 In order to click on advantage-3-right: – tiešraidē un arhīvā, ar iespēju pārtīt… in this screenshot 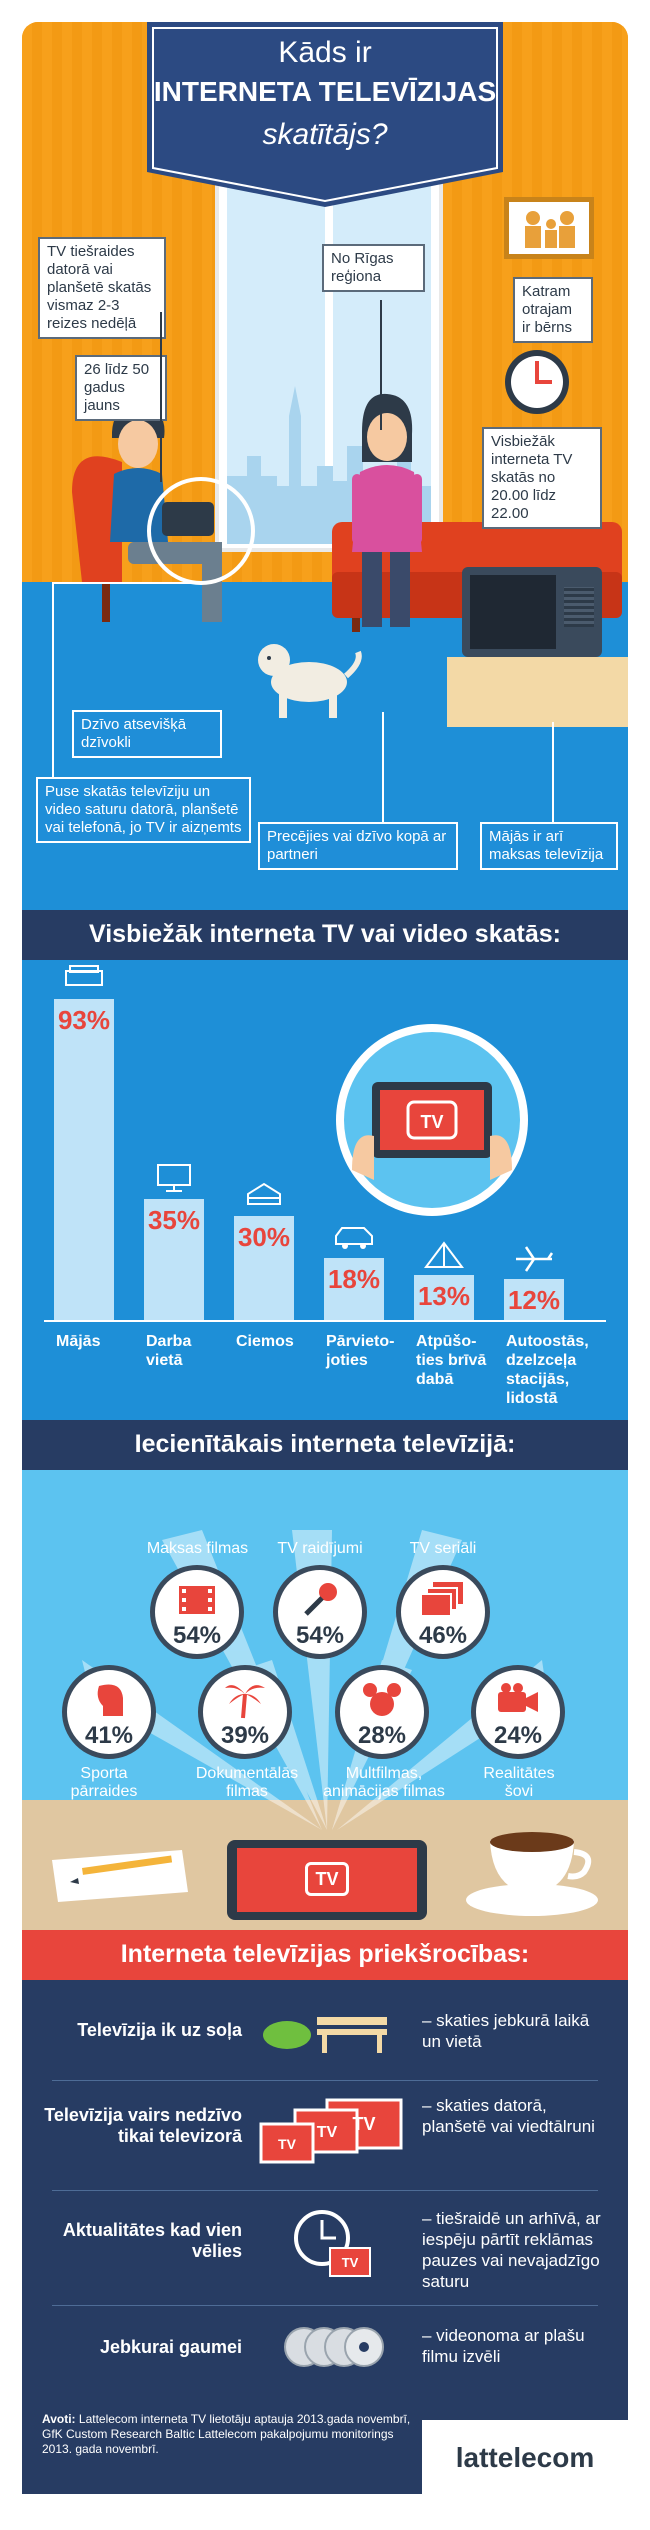, I will do `click(511, 2250)`.